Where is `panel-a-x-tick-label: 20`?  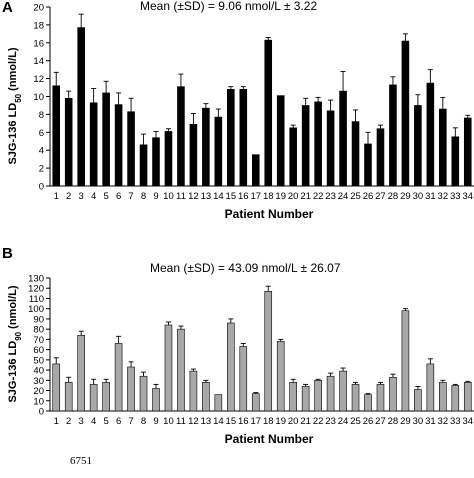
panel-a-x-tick-label: 20 is located at coordinates (293, 196).